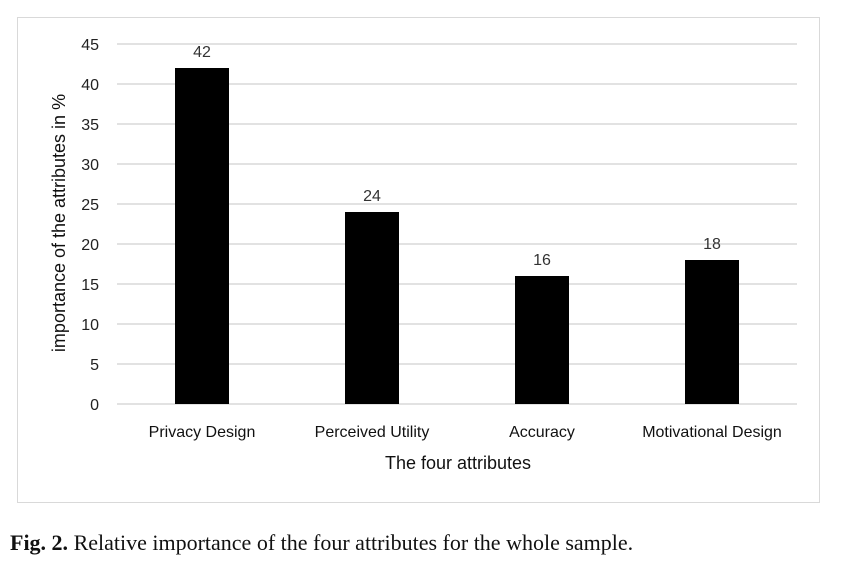 The height and width of the screenshot is (564, 844). I want to click on y-tick-label: 25, so click(90, 205).